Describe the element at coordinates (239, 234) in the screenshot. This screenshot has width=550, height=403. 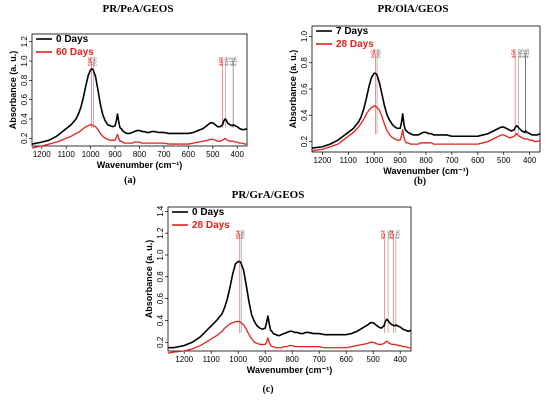
I see `peak-label: 994` at that location.